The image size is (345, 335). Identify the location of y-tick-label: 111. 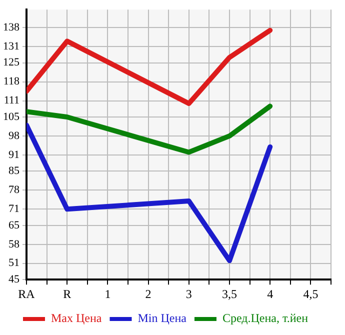
(12, 100).